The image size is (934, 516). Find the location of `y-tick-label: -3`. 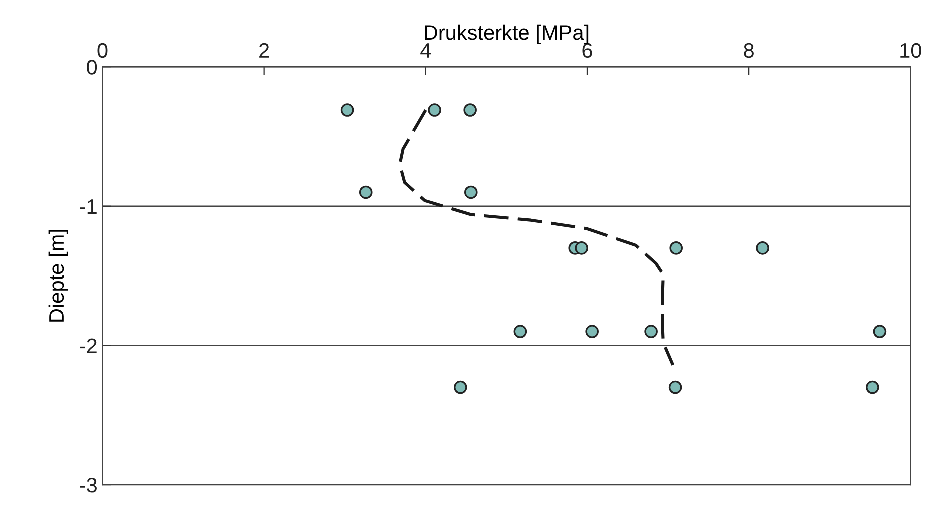

y-tick-label: -3 is located at coordinates (88, 485).